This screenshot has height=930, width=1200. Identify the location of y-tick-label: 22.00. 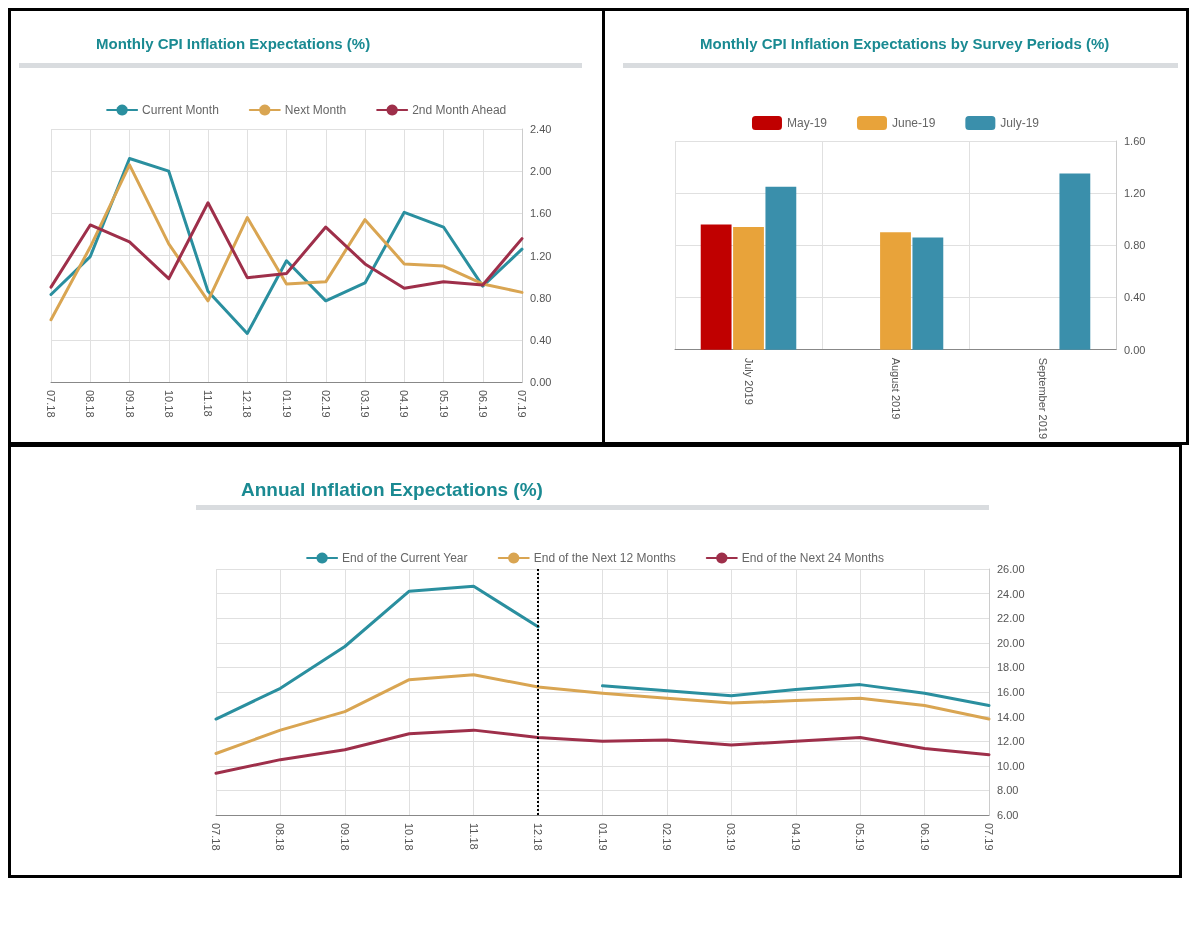
(1011, 618).